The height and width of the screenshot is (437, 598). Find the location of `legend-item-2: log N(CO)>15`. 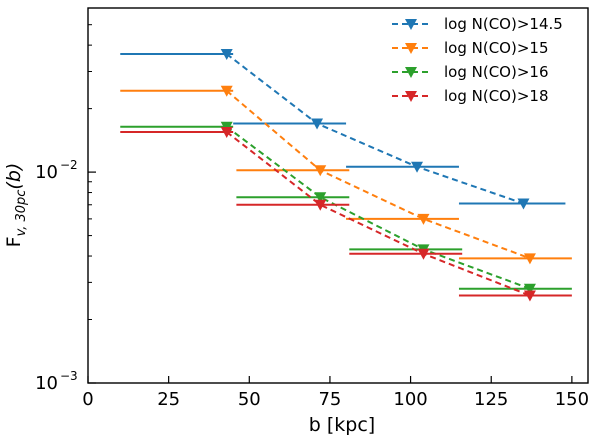

legend-item-2: log N(CO)>15 is located at coordinates (470, 48).